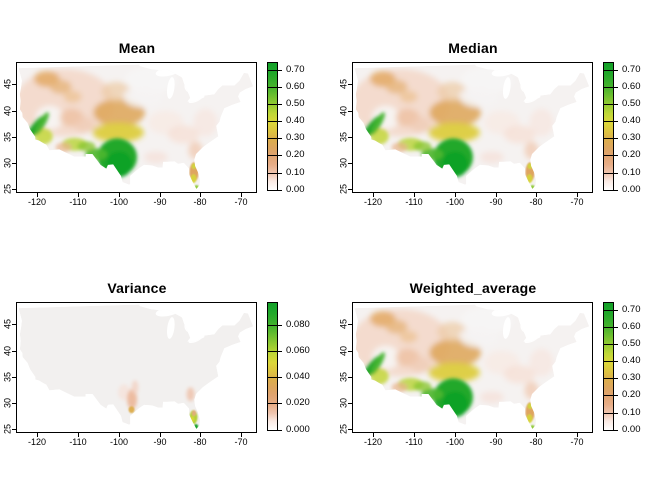  I want to click on legend-tick-label: 0.080, so click(298, 324).